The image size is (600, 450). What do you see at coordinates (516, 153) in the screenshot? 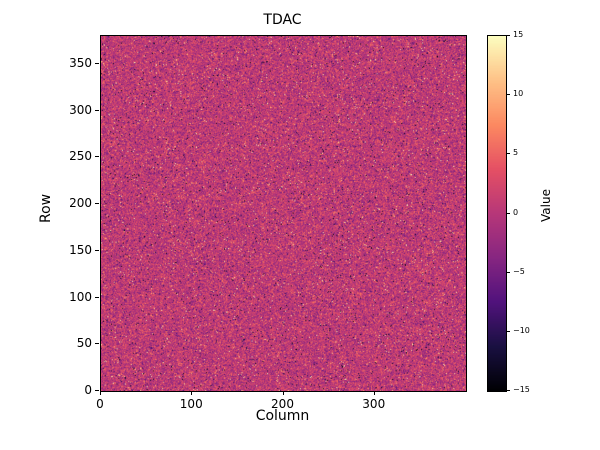
I see `colorbar-tick-label: 5` at bounding box center [516, 153].